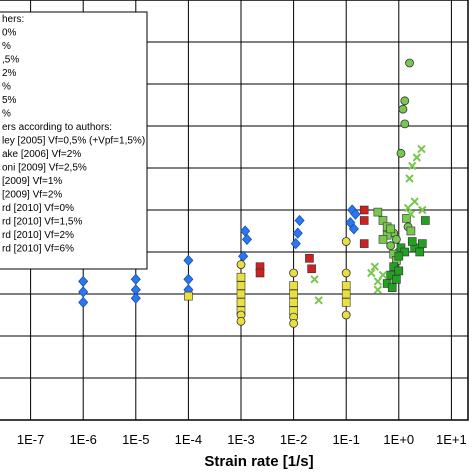  Describe the element at coordinates (57, 127) in the screenshot. I see `legend-entry: ers according to authors:` at that location.